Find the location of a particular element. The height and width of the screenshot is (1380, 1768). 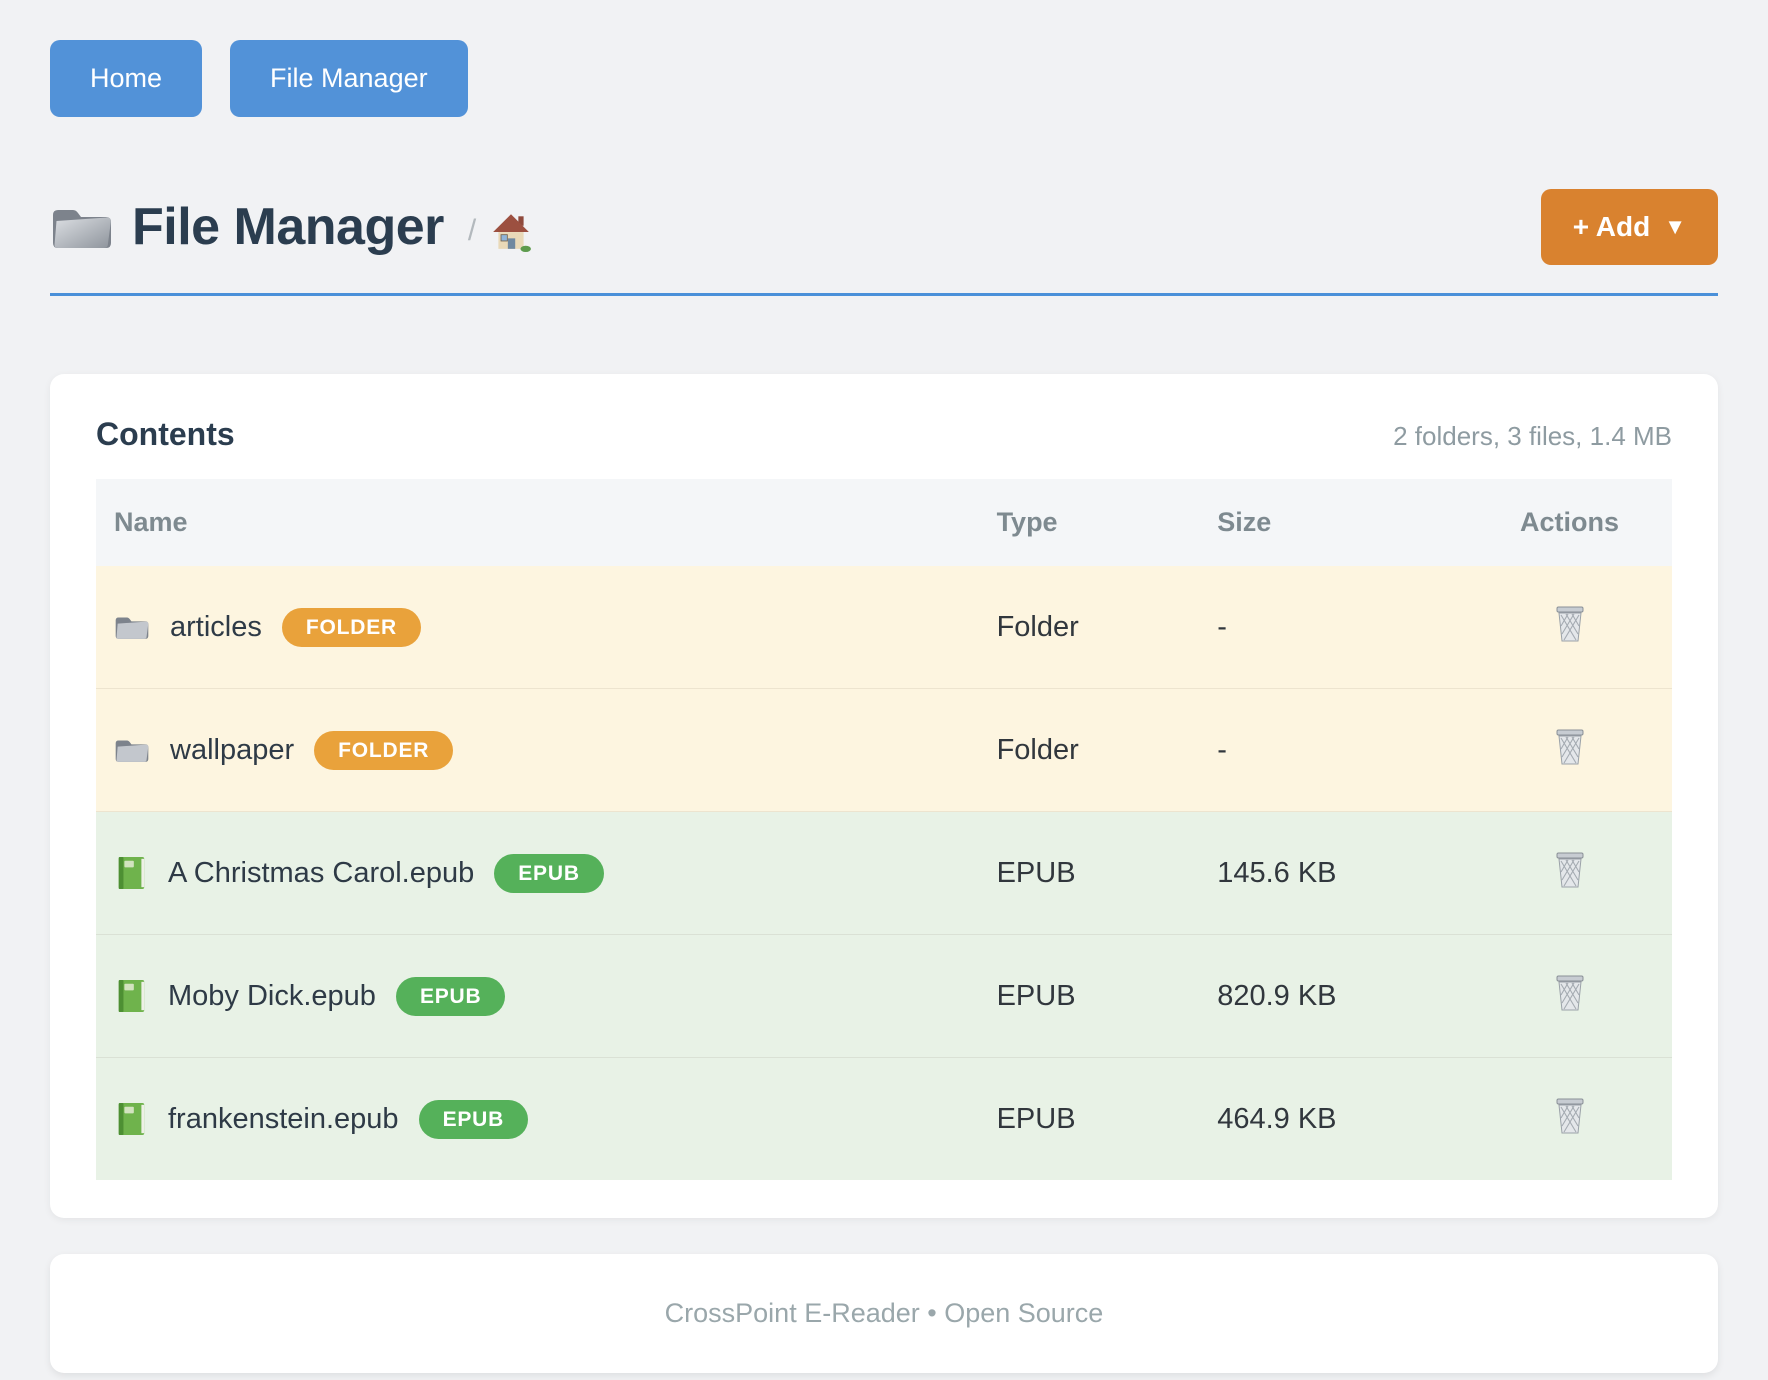

column-header-type: Type is located at coordinates (1089, 522).